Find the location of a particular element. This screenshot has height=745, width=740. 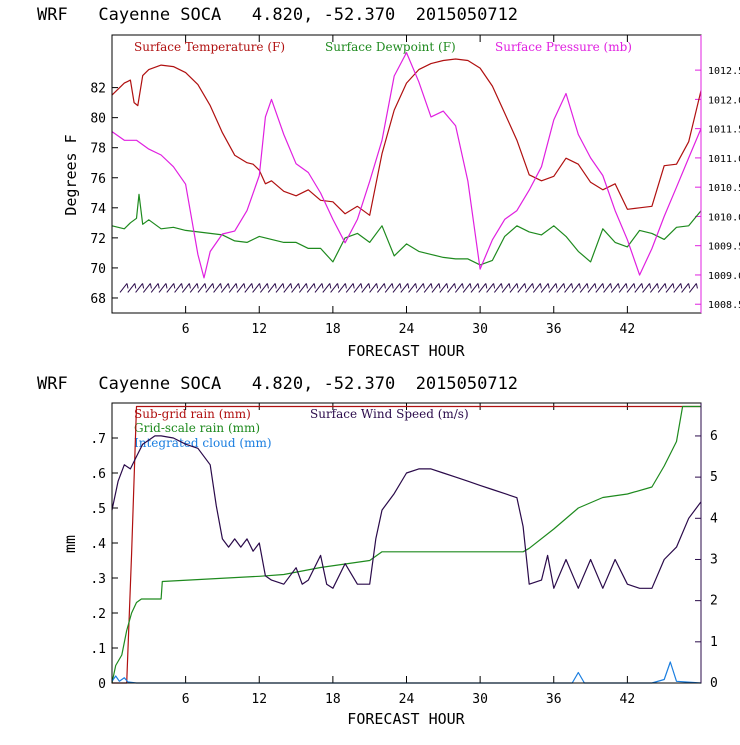

legend-surface-temperature: Surface Temperature (F) is located at coordinates (209, 47).